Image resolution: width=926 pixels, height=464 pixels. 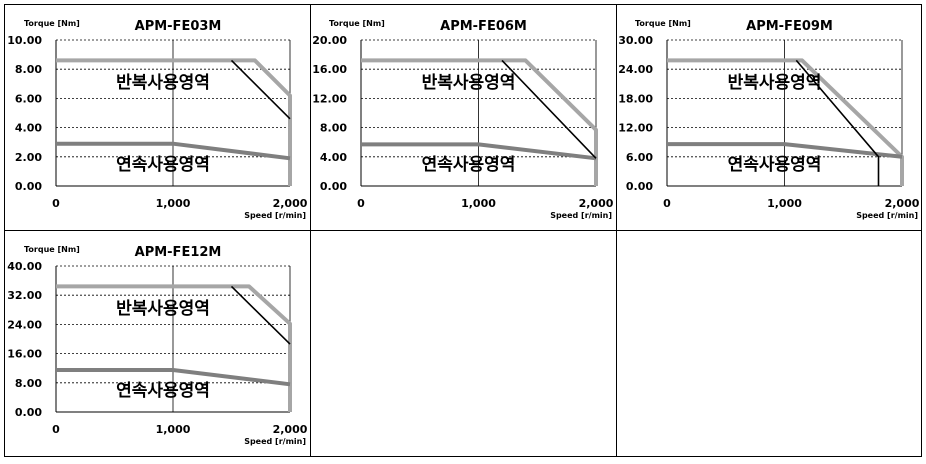 I want to click on y-tick-label: 20.00, so click(x=329, y=40).